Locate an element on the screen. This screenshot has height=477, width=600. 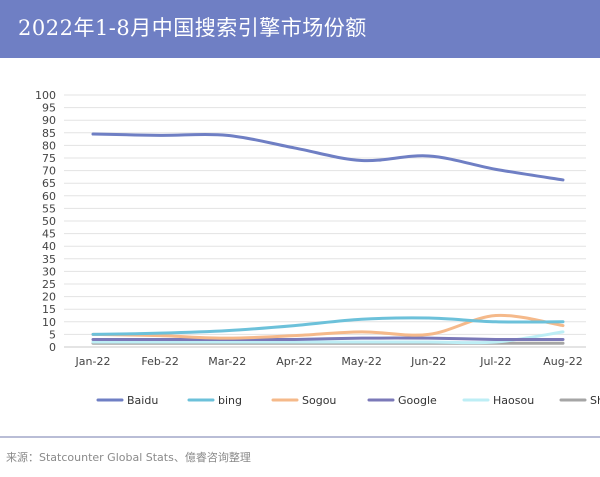
y-tick-label: 0 is located at coordinates (52, 347).